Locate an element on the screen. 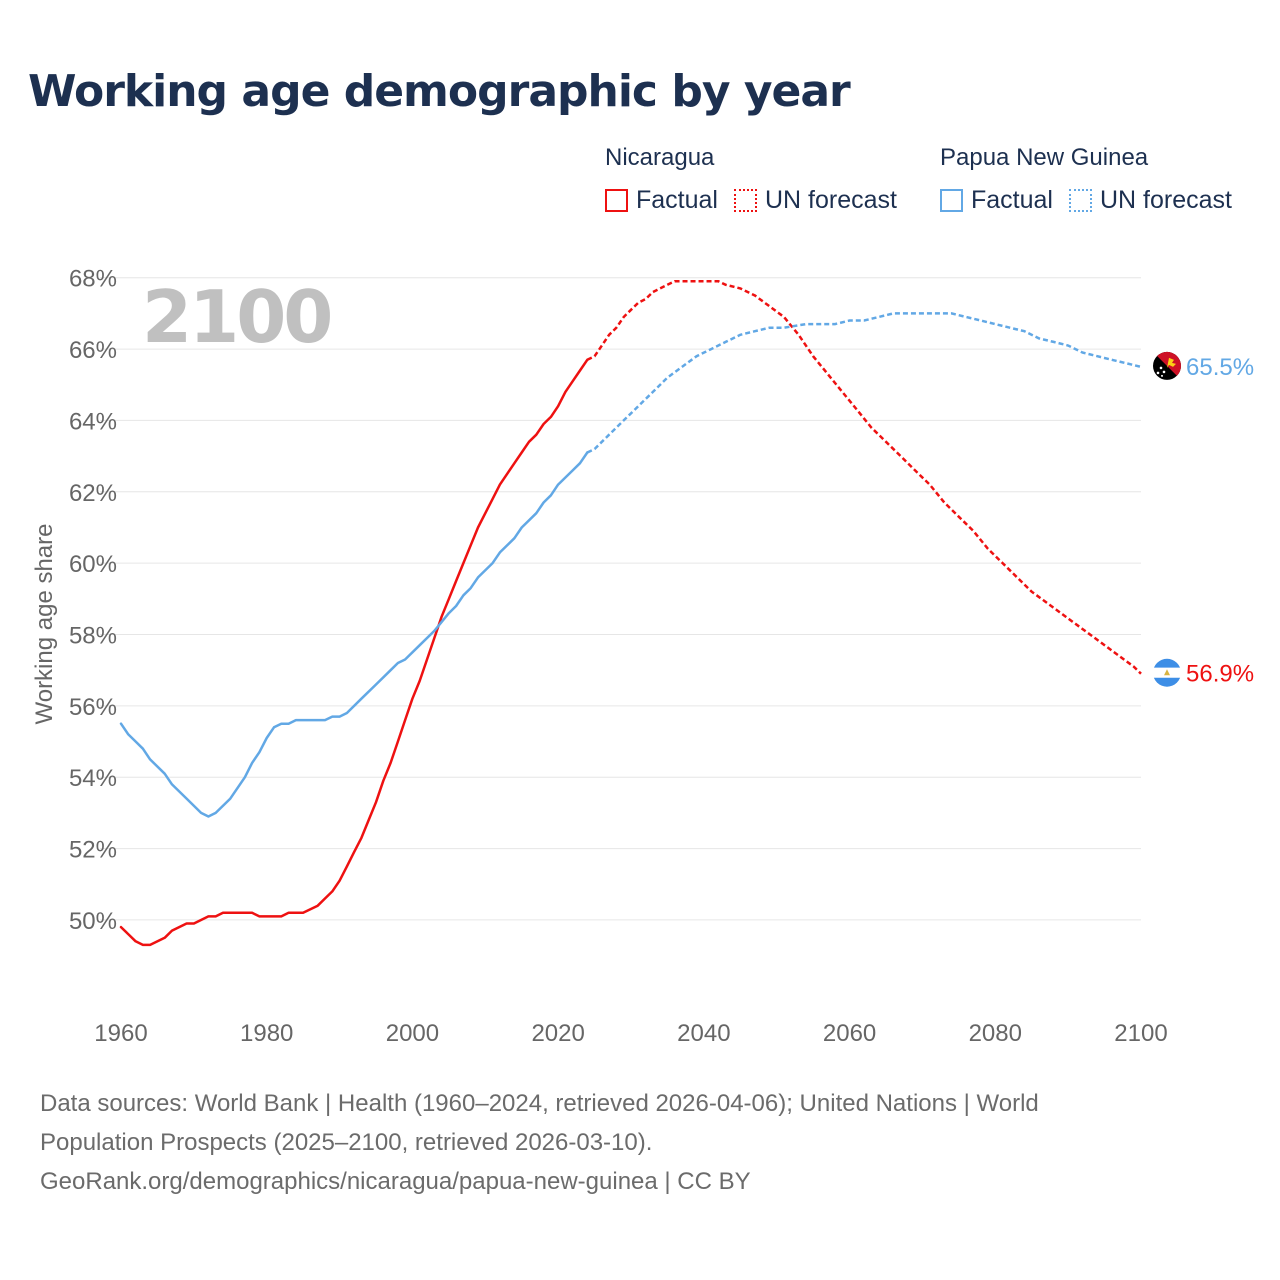  x-tick-label: 1980 is located at coordinates (266, 1033).